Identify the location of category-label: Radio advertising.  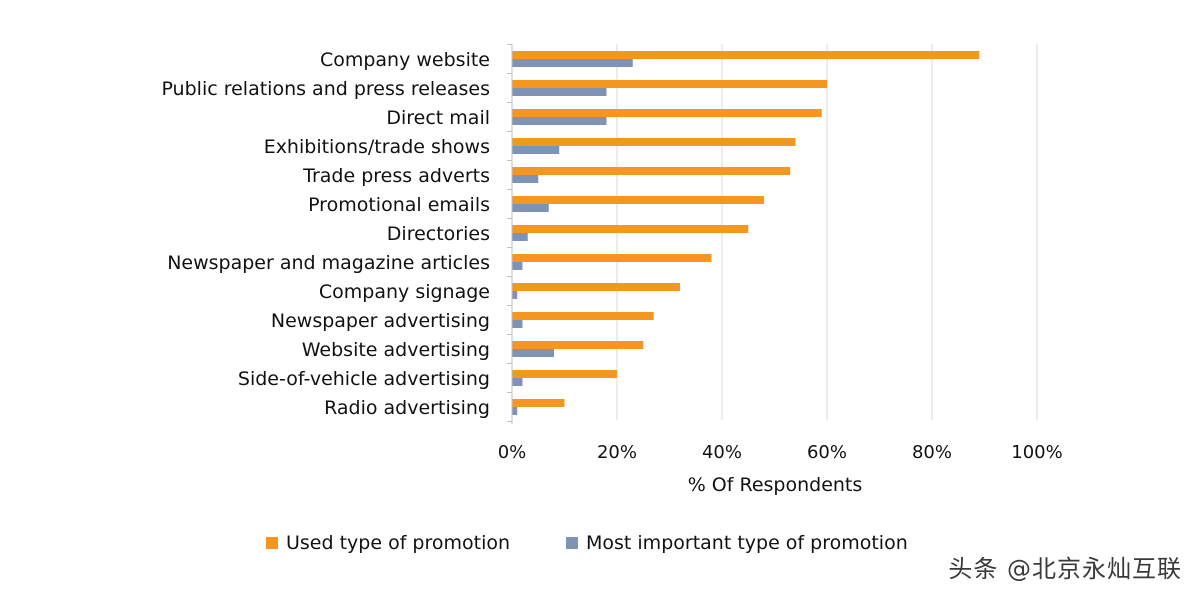
(407, 408).